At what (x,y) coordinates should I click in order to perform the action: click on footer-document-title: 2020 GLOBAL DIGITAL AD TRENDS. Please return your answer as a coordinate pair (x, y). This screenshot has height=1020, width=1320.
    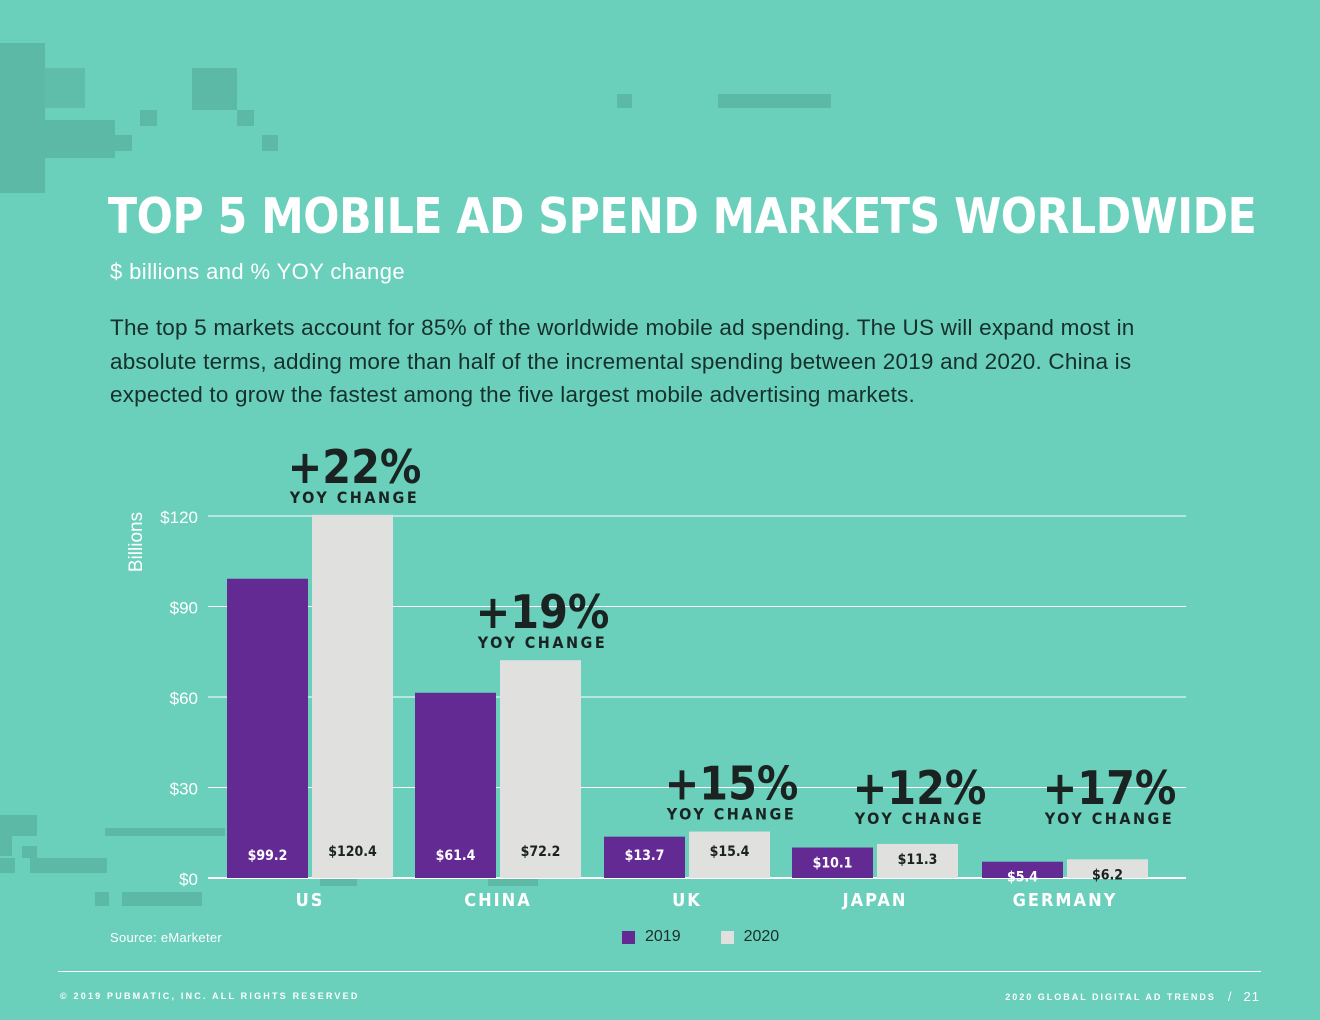
    Looking at the image, I should click on (1110, 996).